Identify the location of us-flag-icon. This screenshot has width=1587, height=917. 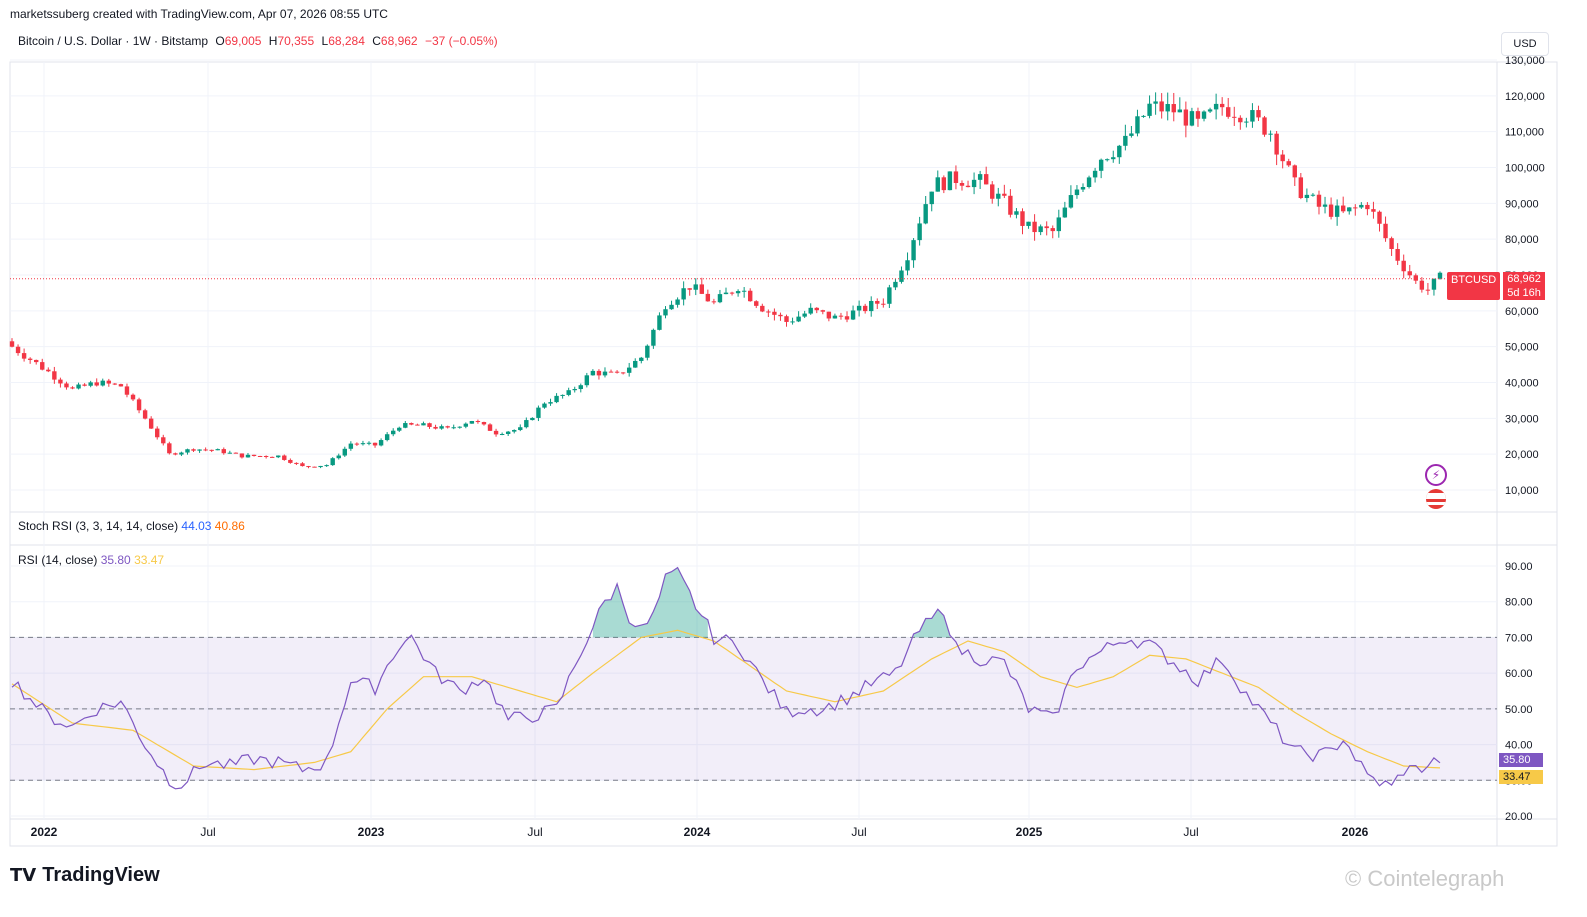
(1436, 499).